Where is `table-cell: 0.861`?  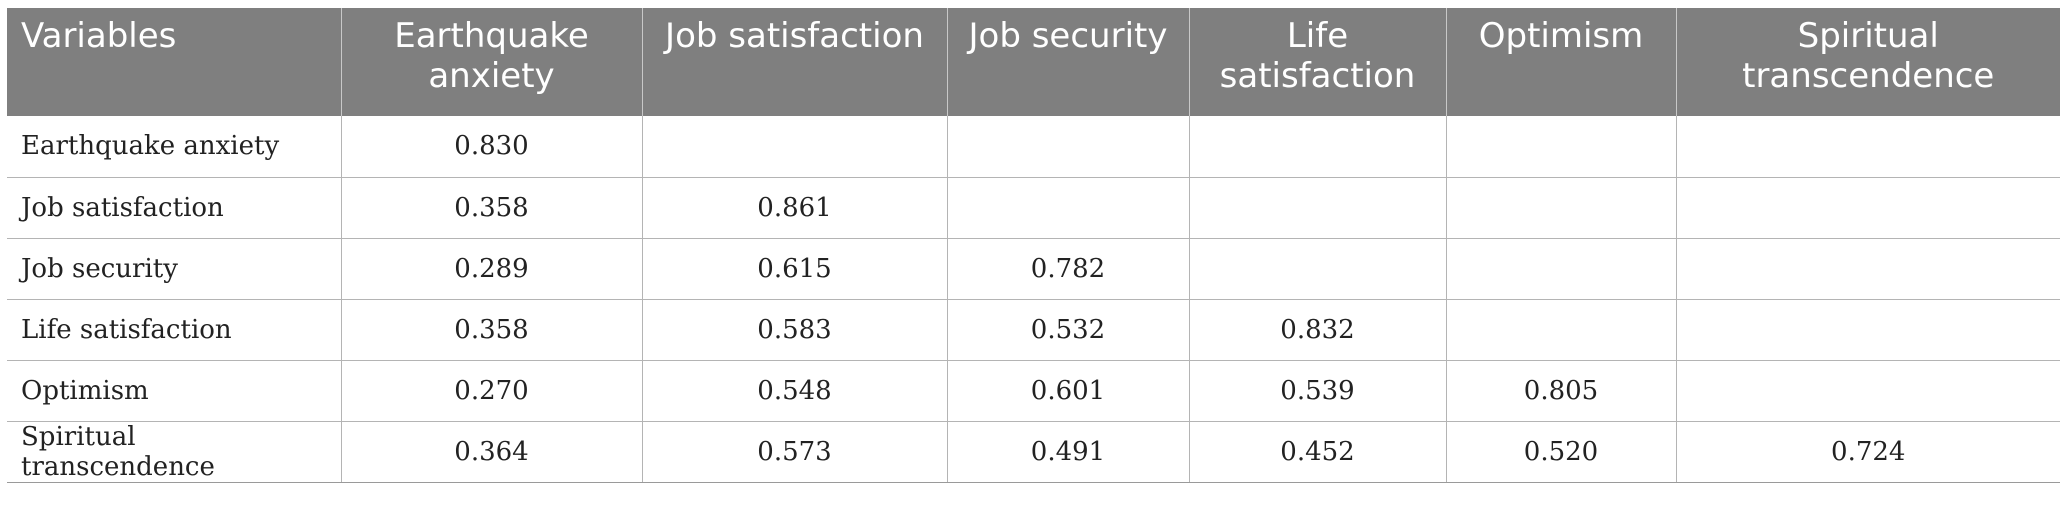
table-cell: 0.861 is located at coordinates (795, 208).